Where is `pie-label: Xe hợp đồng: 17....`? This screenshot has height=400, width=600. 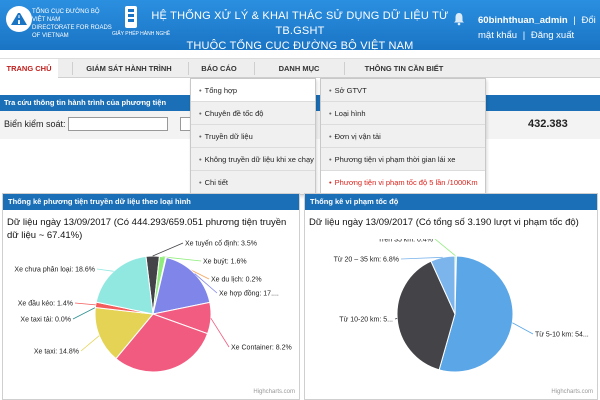
pie-label: Xe hợp đồng: 17.... is located at coordinates (249, 293).